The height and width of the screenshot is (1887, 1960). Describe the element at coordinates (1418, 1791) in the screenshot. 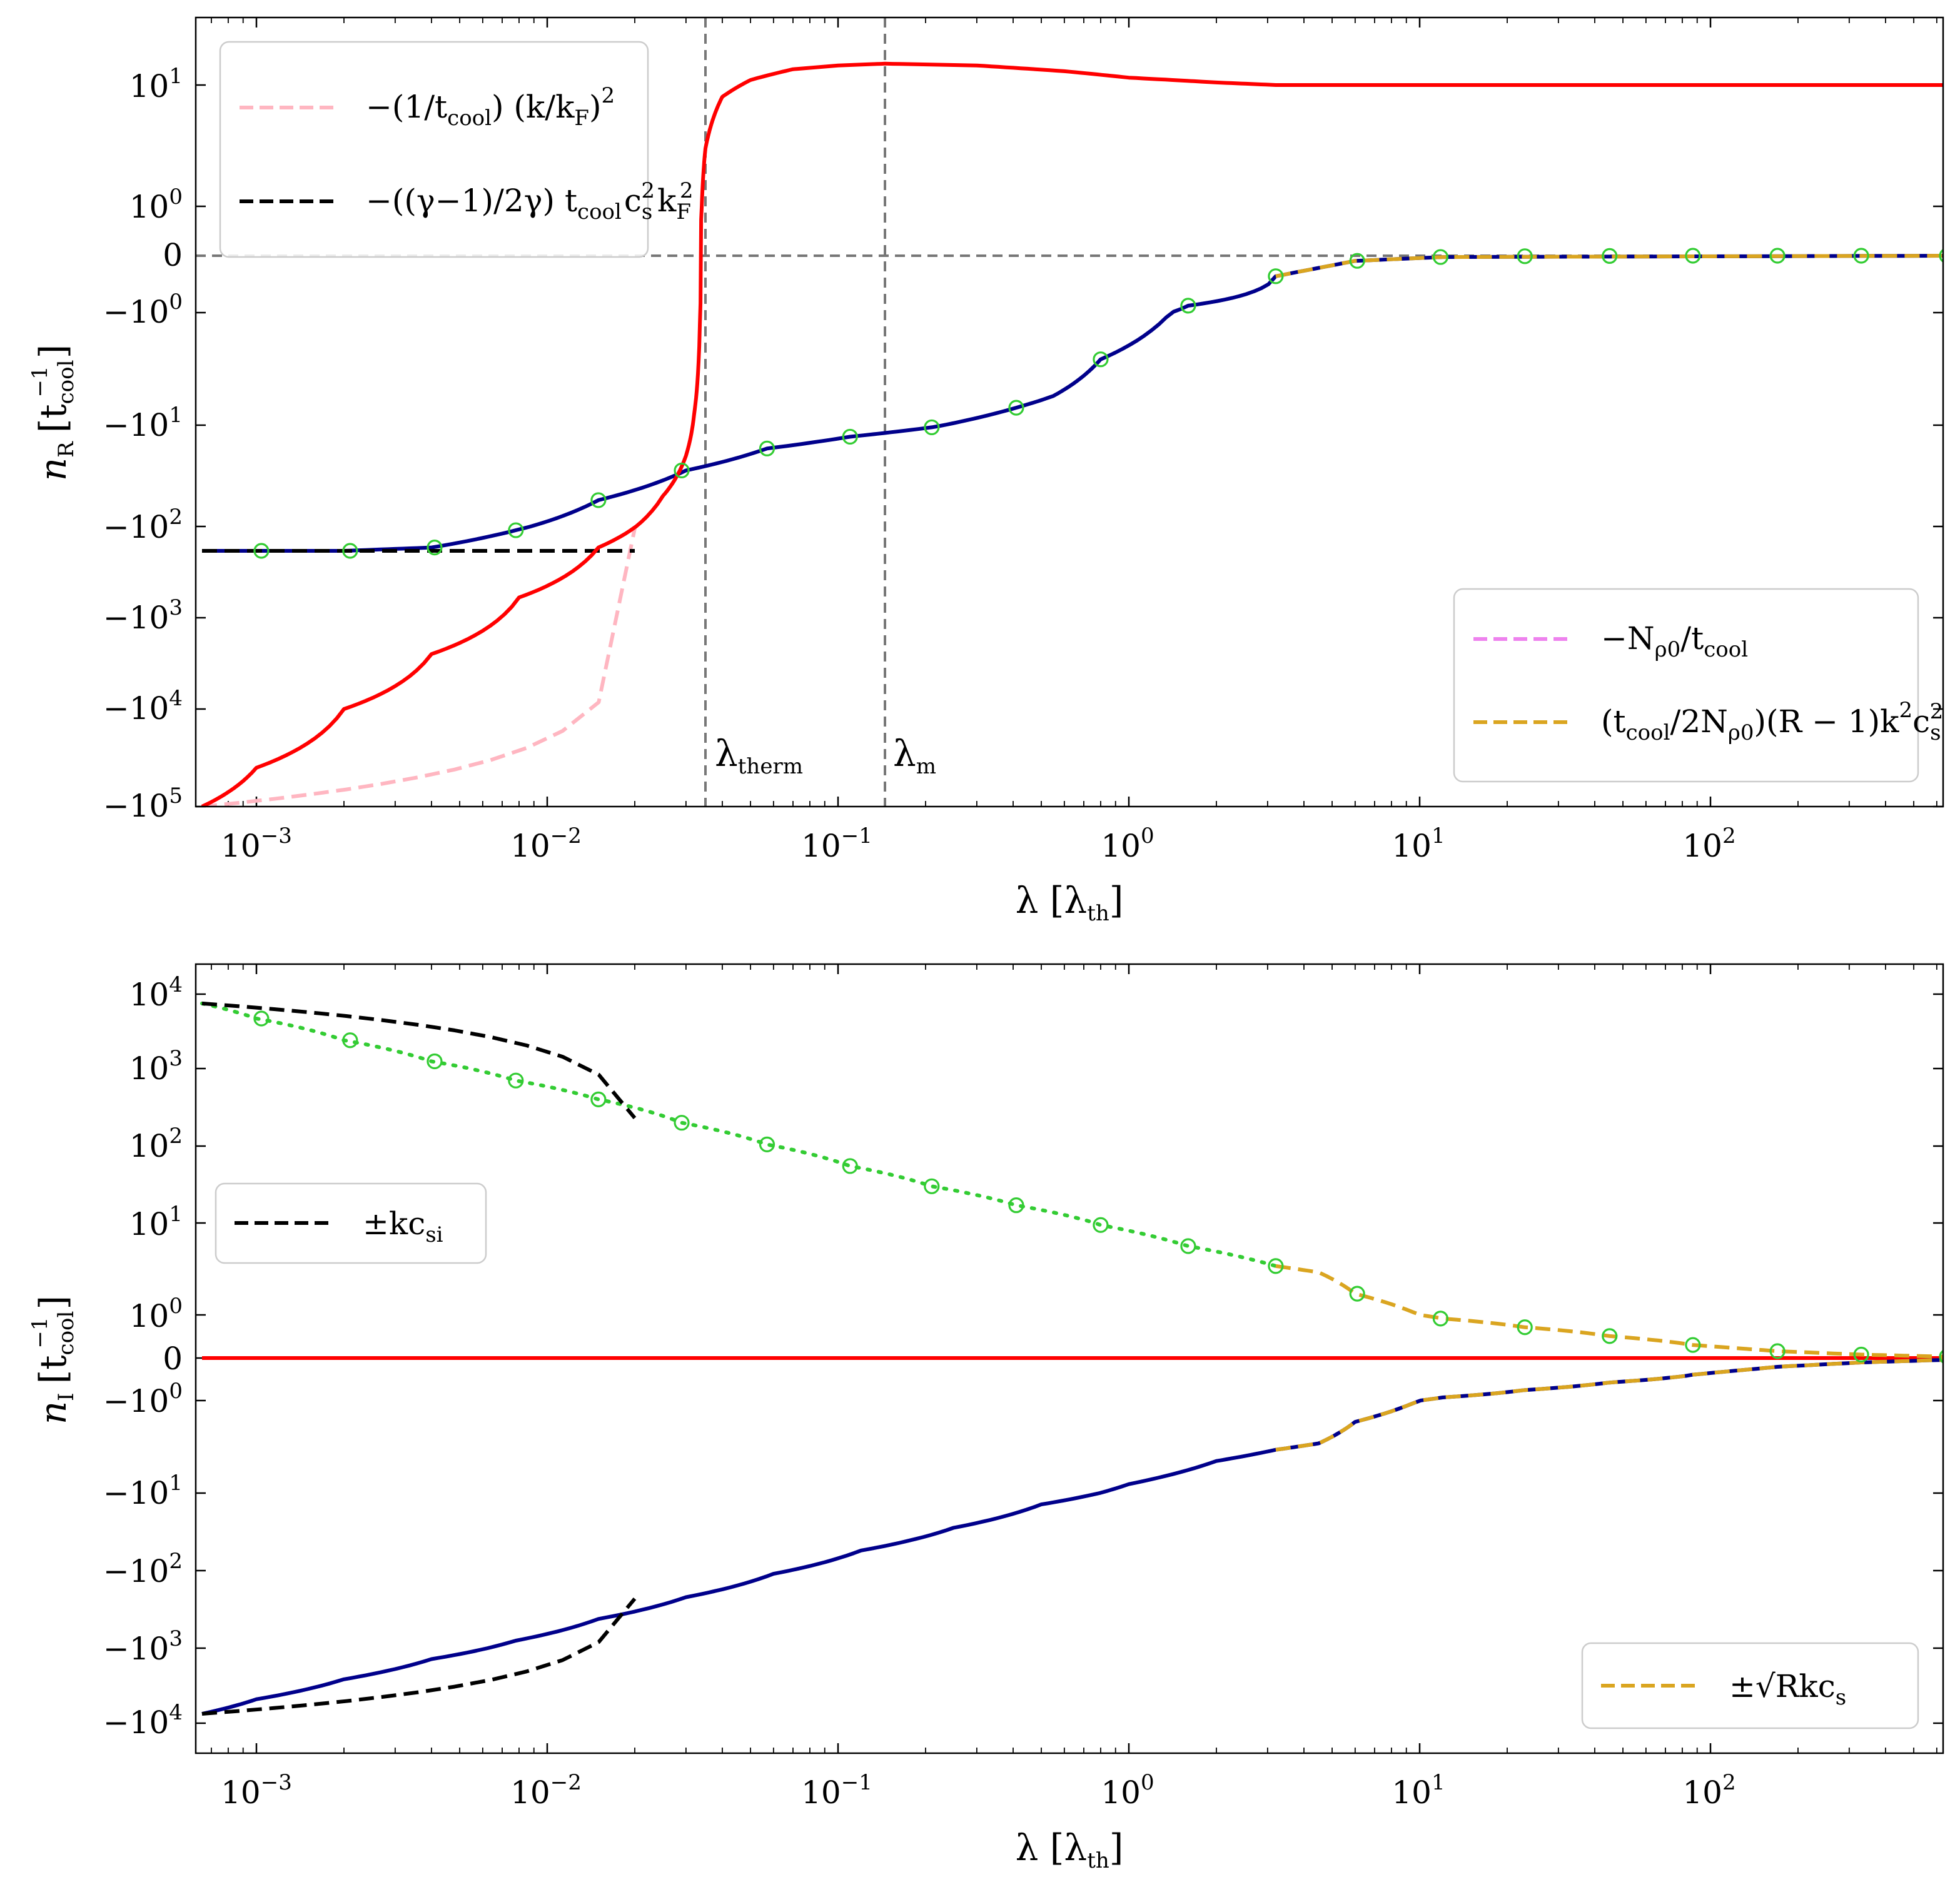

I see `bottom-xtick-label: 10¹` at that location.